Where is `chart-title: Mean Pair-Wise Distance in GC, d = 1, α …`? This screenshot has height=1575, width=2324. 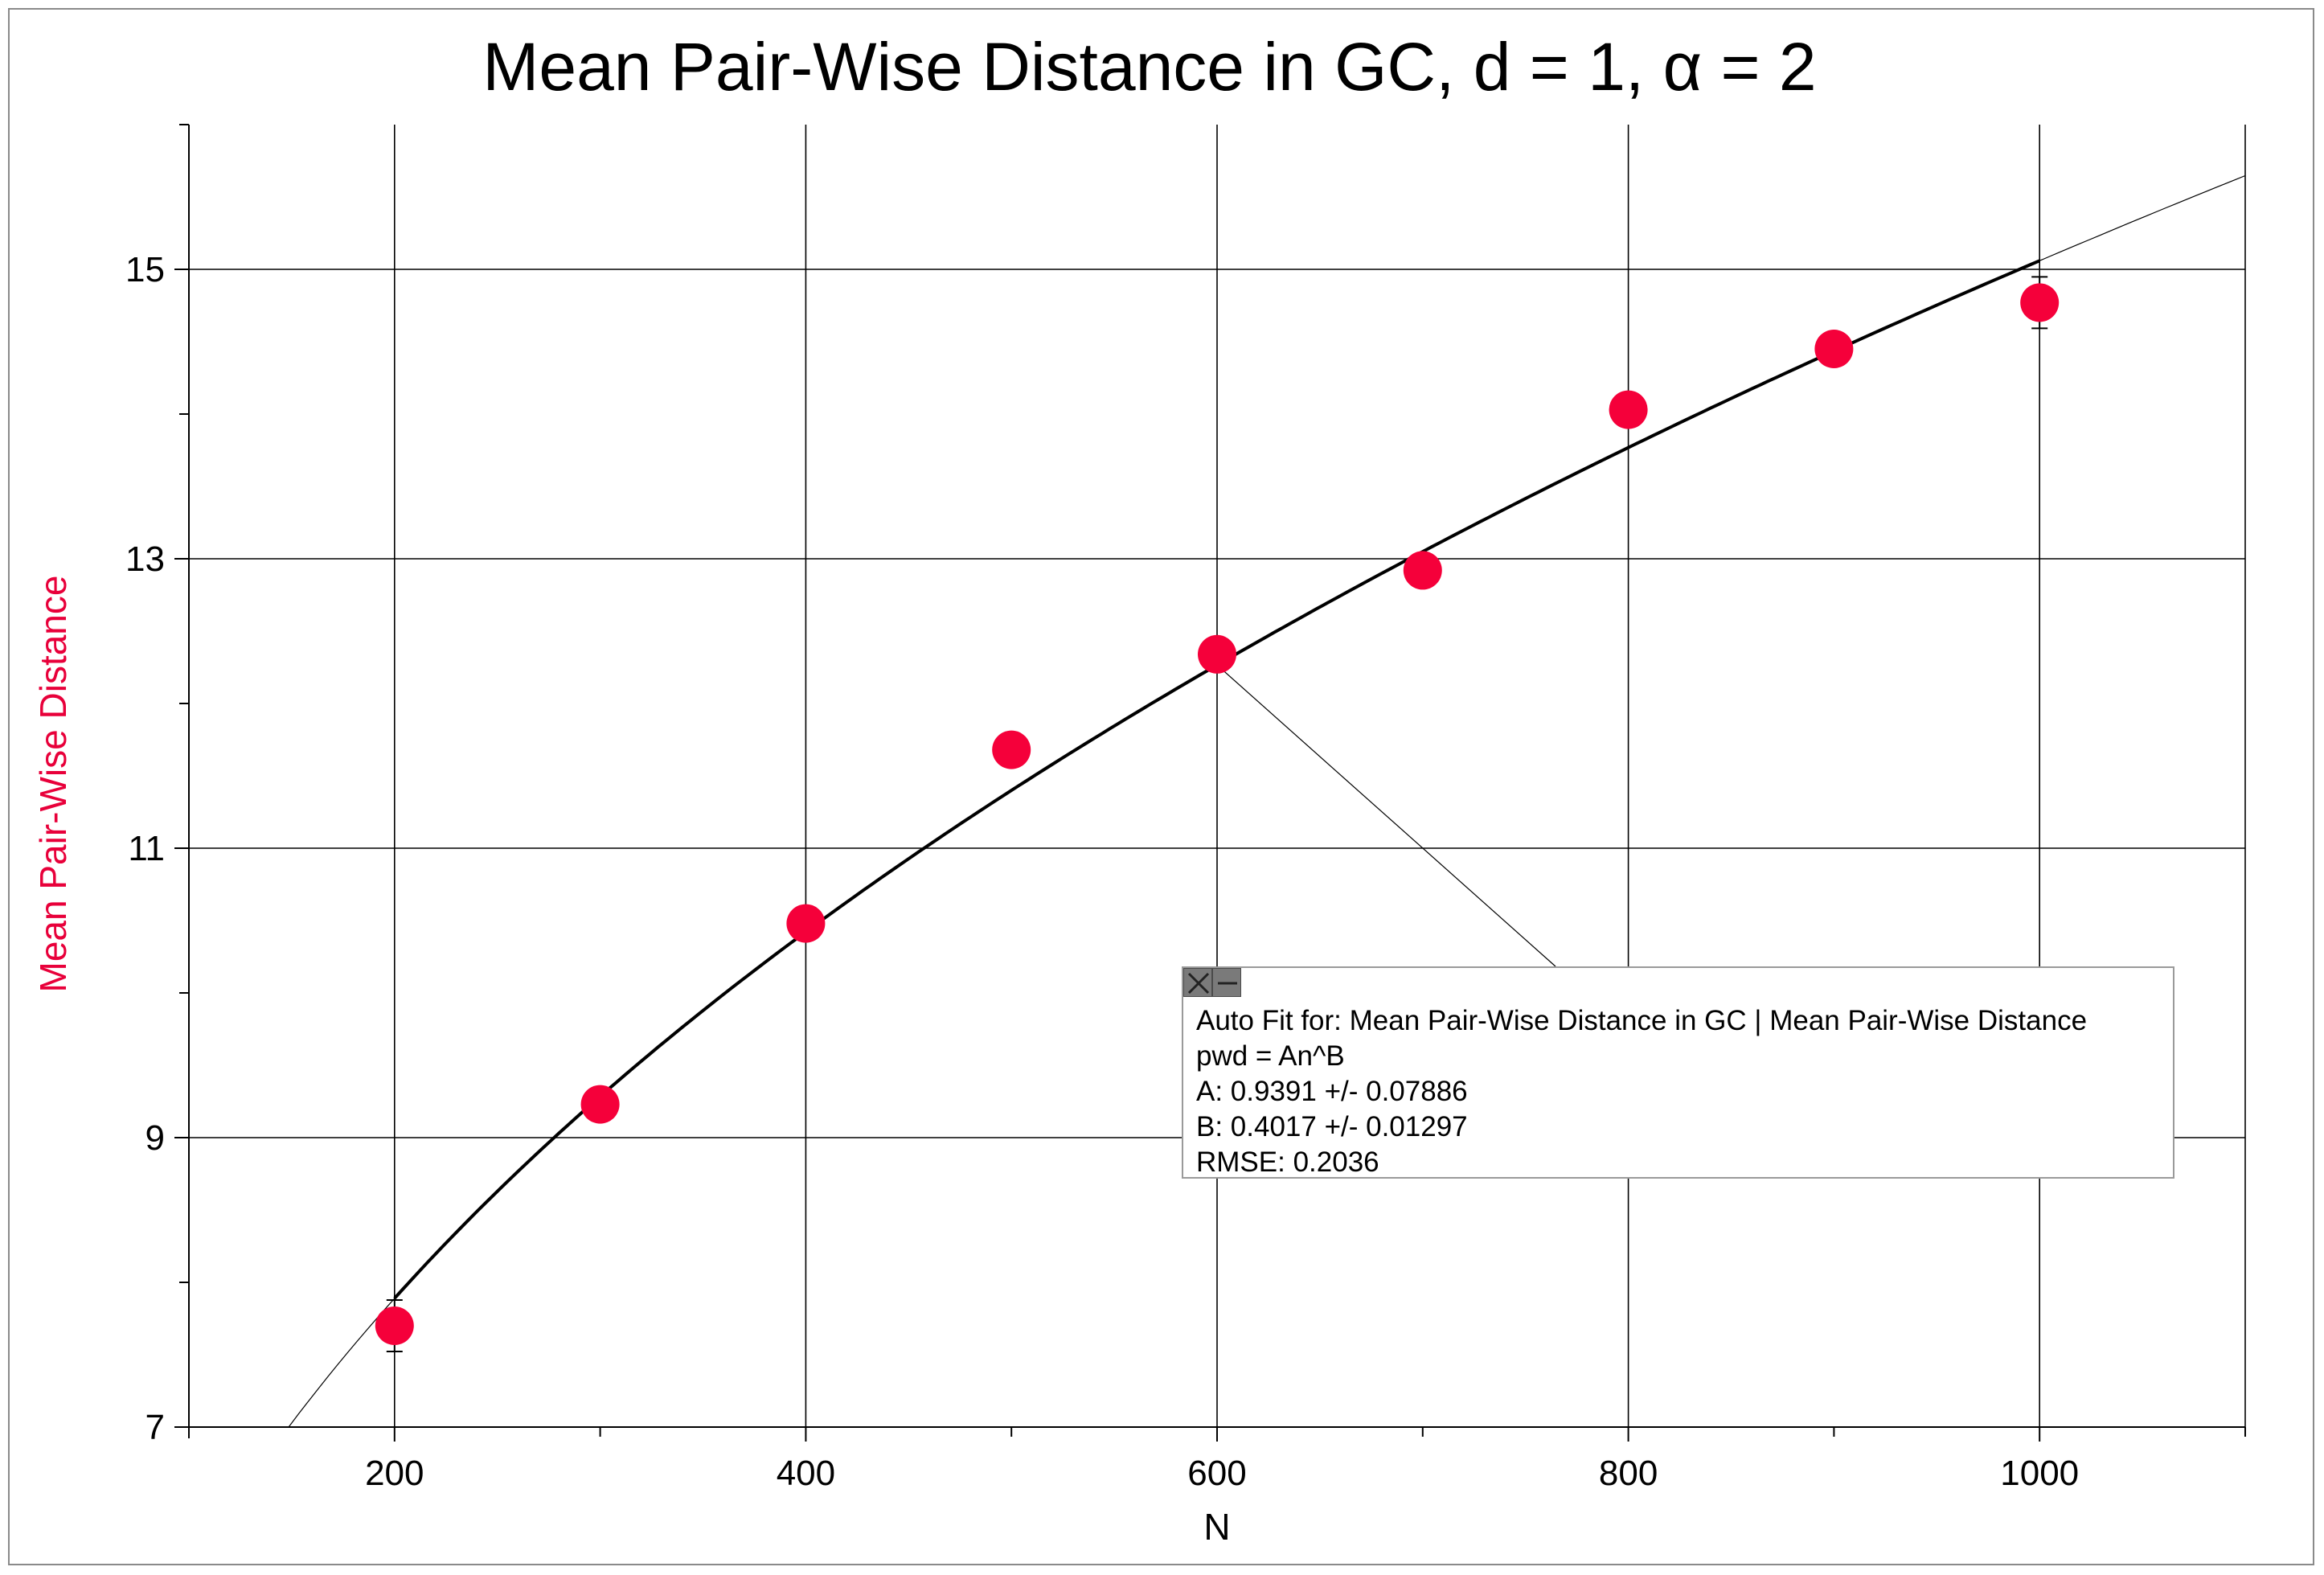 chart-title: Mean Pair-Wise Distance in GC, d = 1, α … is located at coordinates (1149, 67).